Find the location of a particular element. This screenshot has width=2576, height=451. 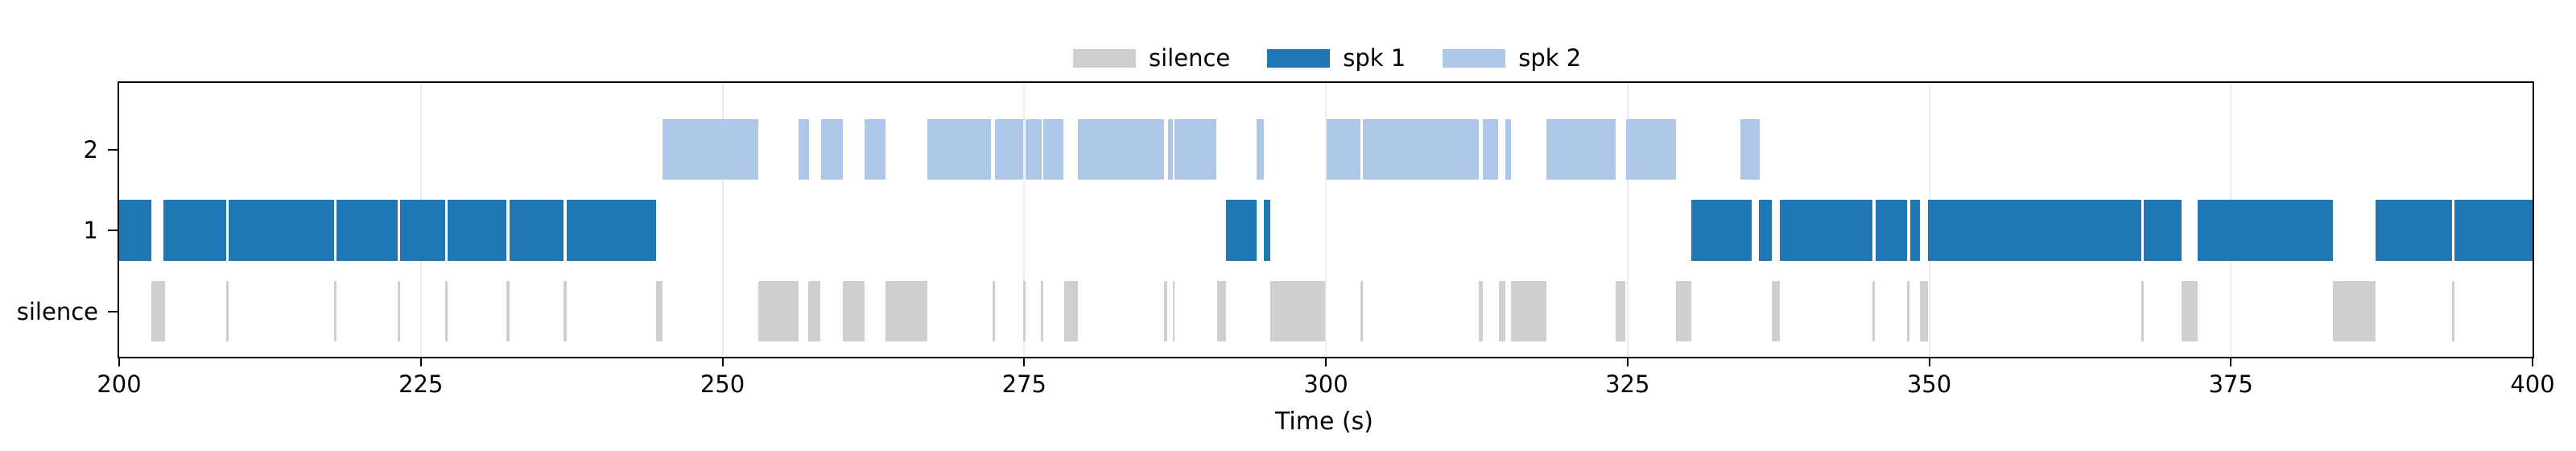

x-tick-label-375: 375 is located at coordinates (2230, 384).